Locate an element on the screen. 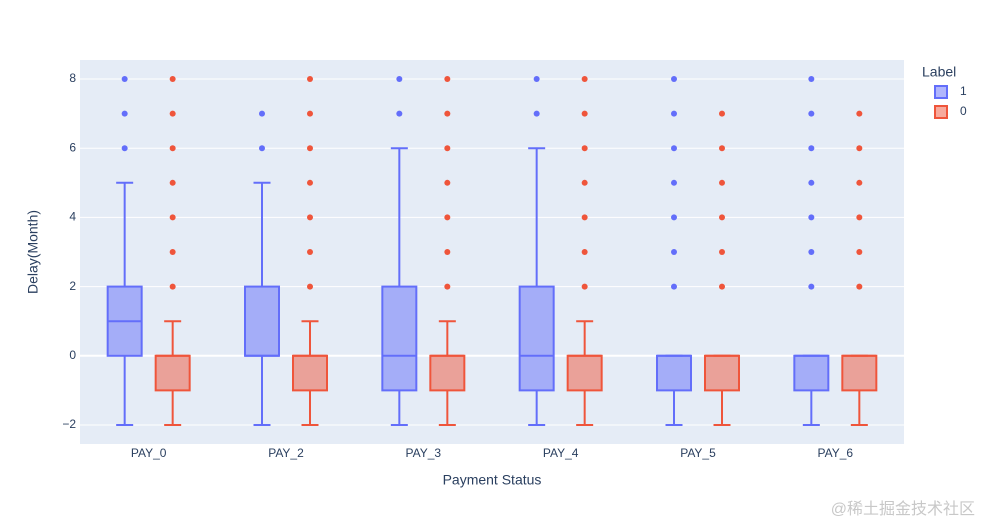 The height and width of the screenshot is (530, 985). y-tick-label: 2 is located at coordinates (72, 286).